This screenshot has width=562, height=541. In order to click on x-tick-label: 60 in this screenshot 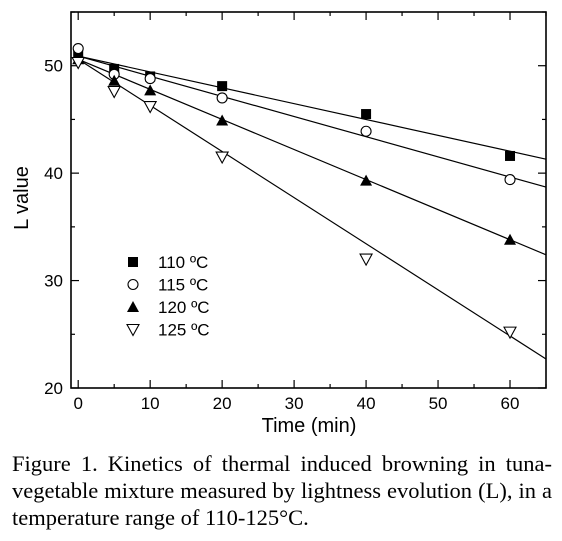, I will do `click(510, 403)`.